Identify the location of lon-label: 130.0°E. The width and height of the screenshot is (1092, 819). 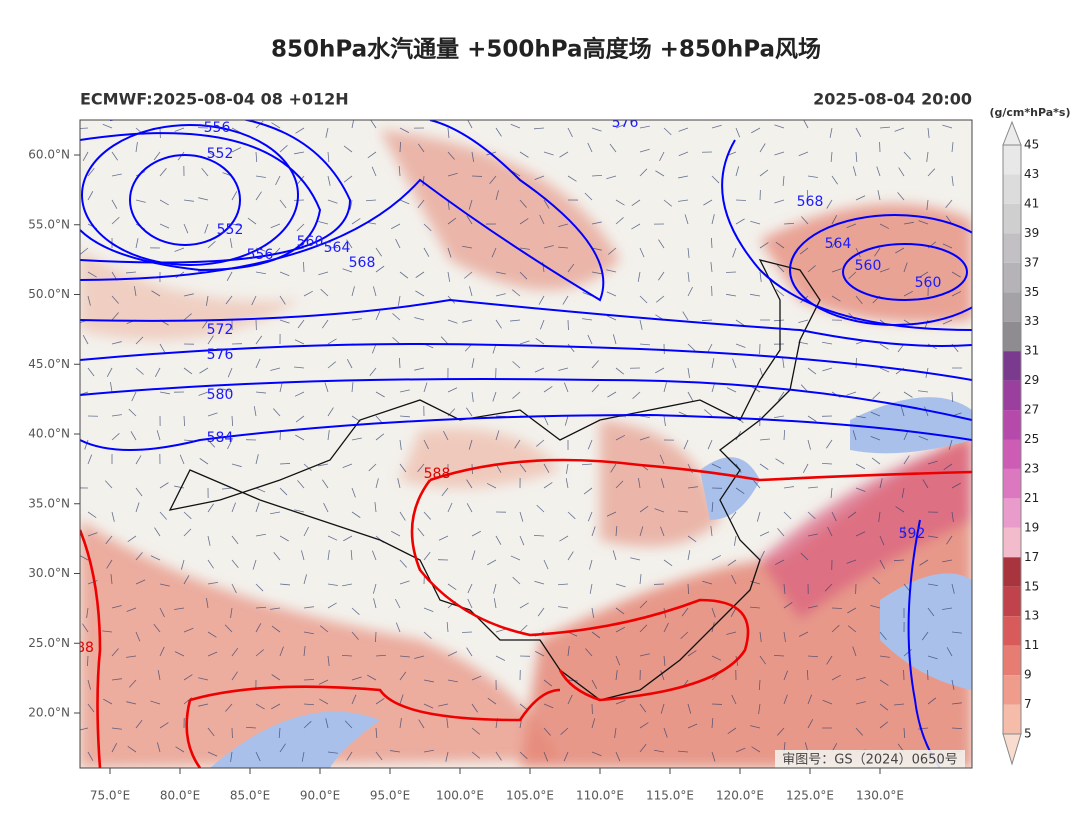
(880, 796).